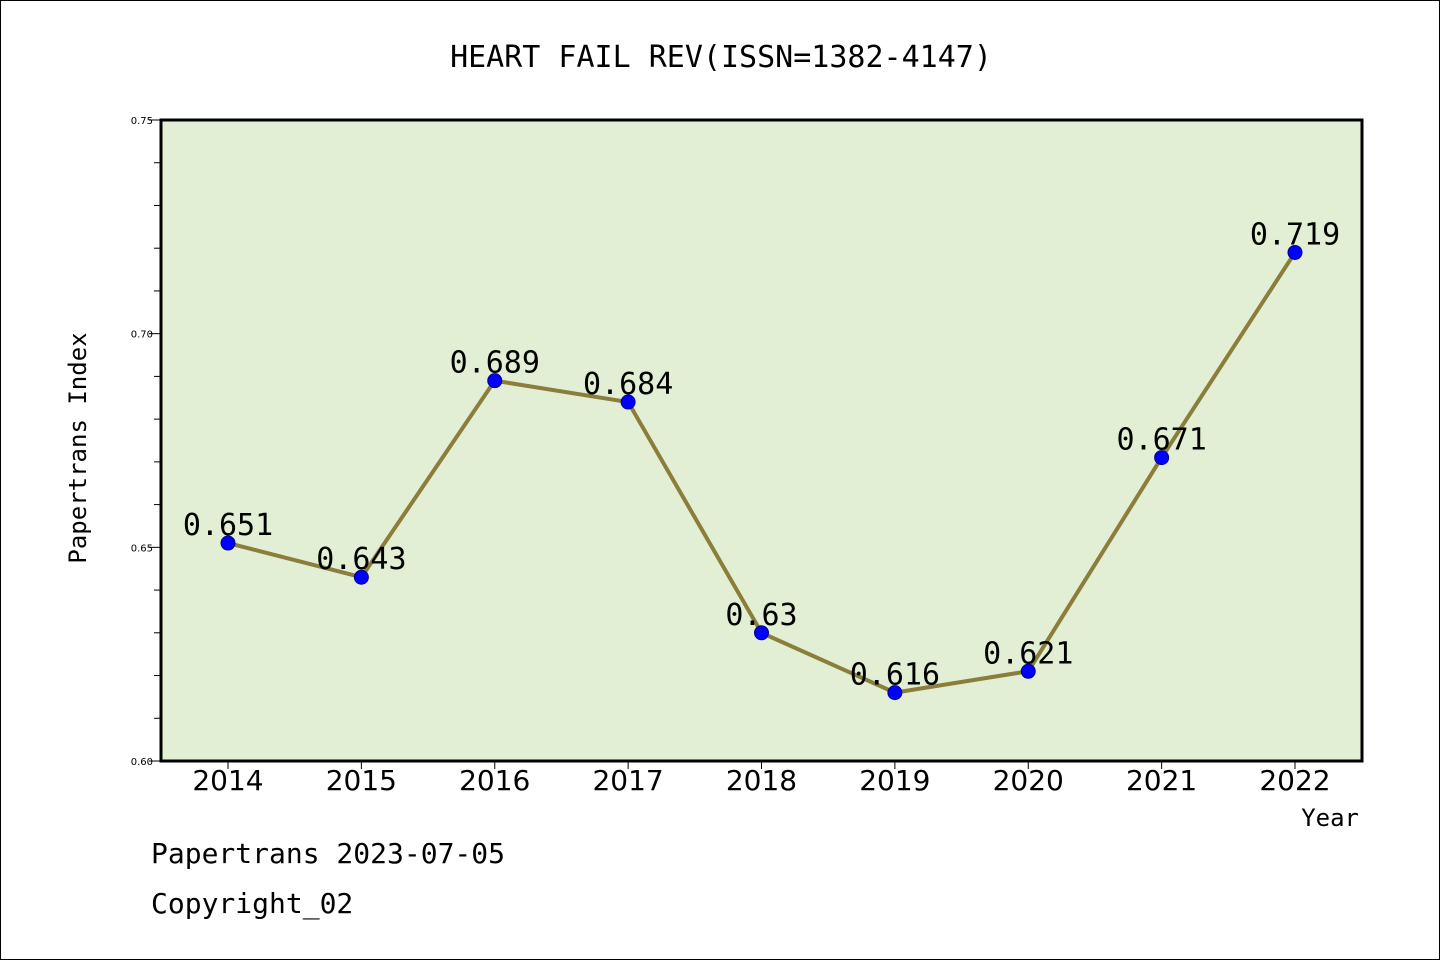 Image resolution: width=1440 pixels, height=961 pixels. I want to click on x-axis-label: Year, so click(1330, 818).